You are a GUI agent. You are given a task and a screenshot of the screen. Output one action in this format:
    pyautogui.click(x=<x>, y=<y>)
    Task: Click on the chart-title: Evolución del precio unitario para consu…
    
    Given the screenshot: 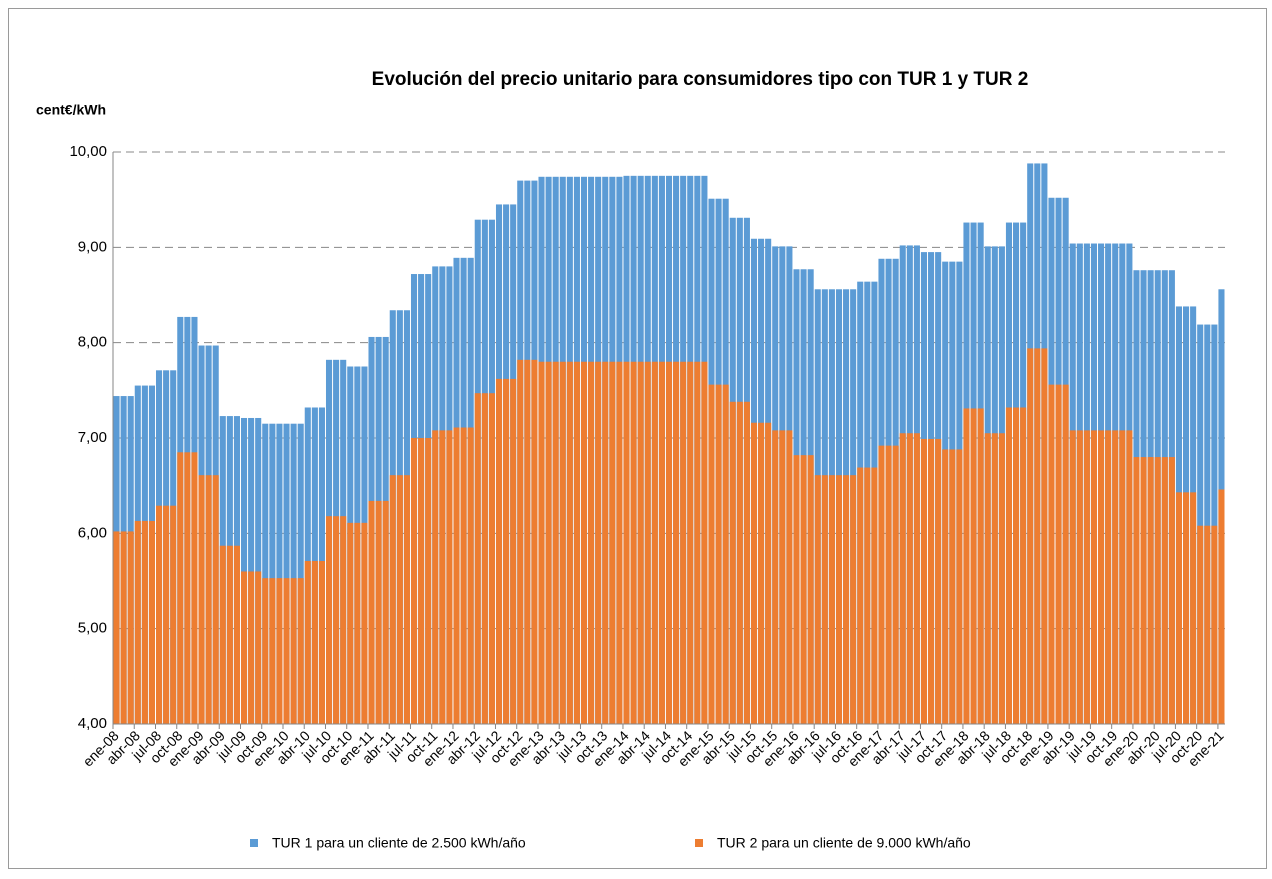 What is the action you would take?
    pyautogui.click(x=700, y=79)
    